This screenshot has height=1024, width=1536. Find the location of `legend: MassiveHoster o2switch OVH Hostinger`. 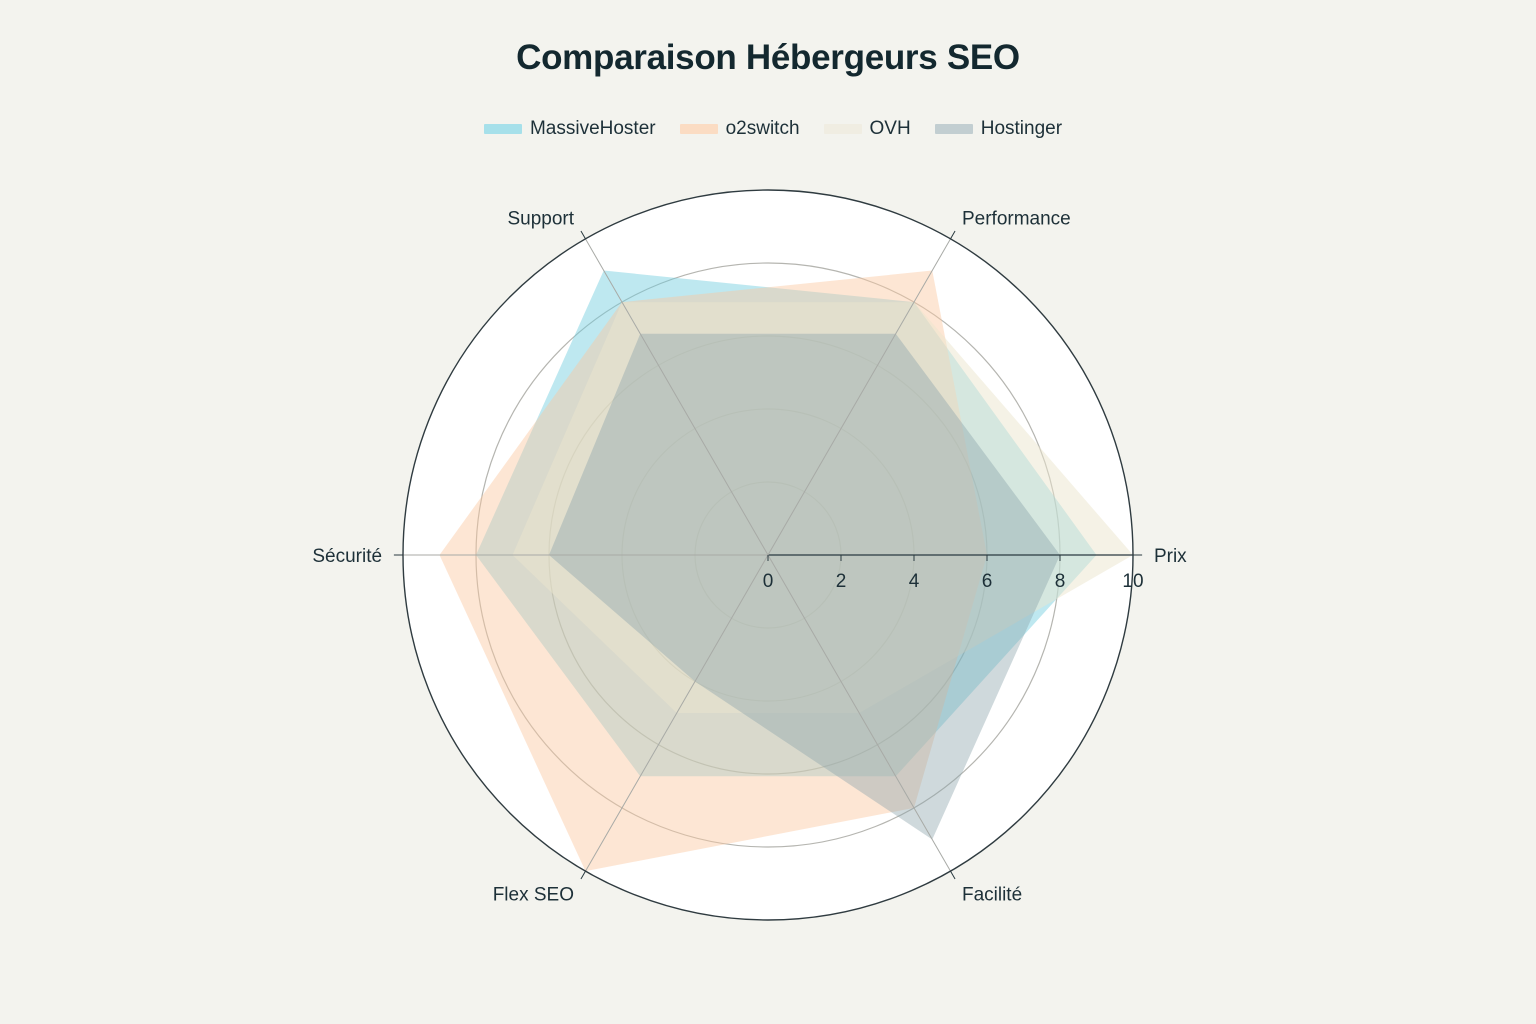

legend: MassiveHoster o2switch OVH Hostinger is located at coordinates (768, 129).